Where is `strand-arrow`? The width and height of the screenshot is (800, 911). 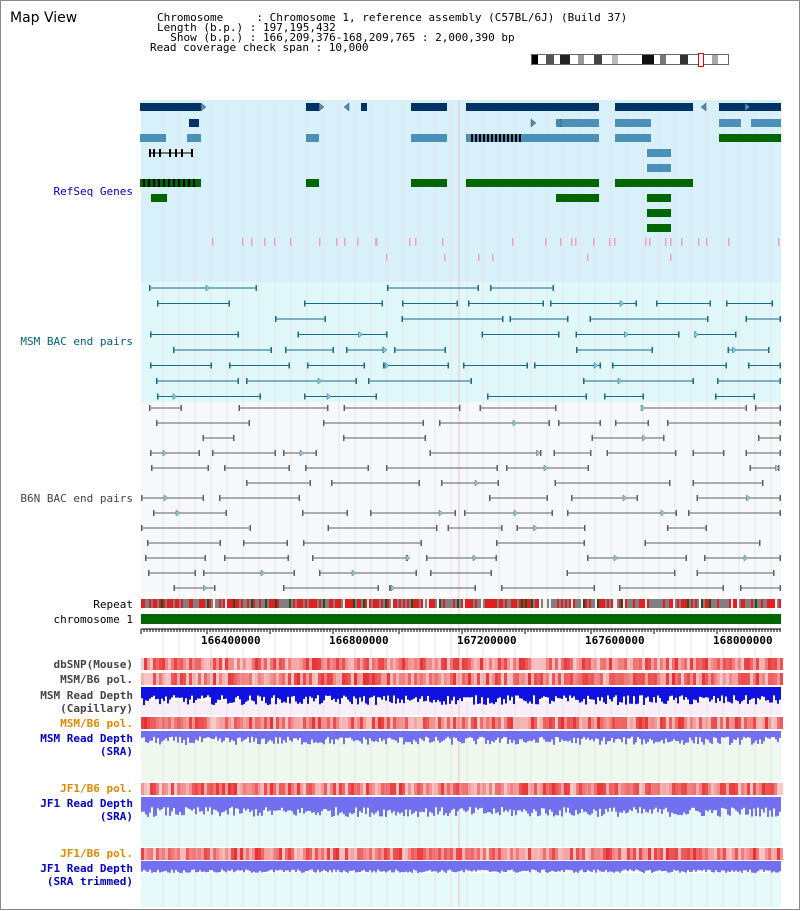 strand-arrow is located at coordinates (203, 107).